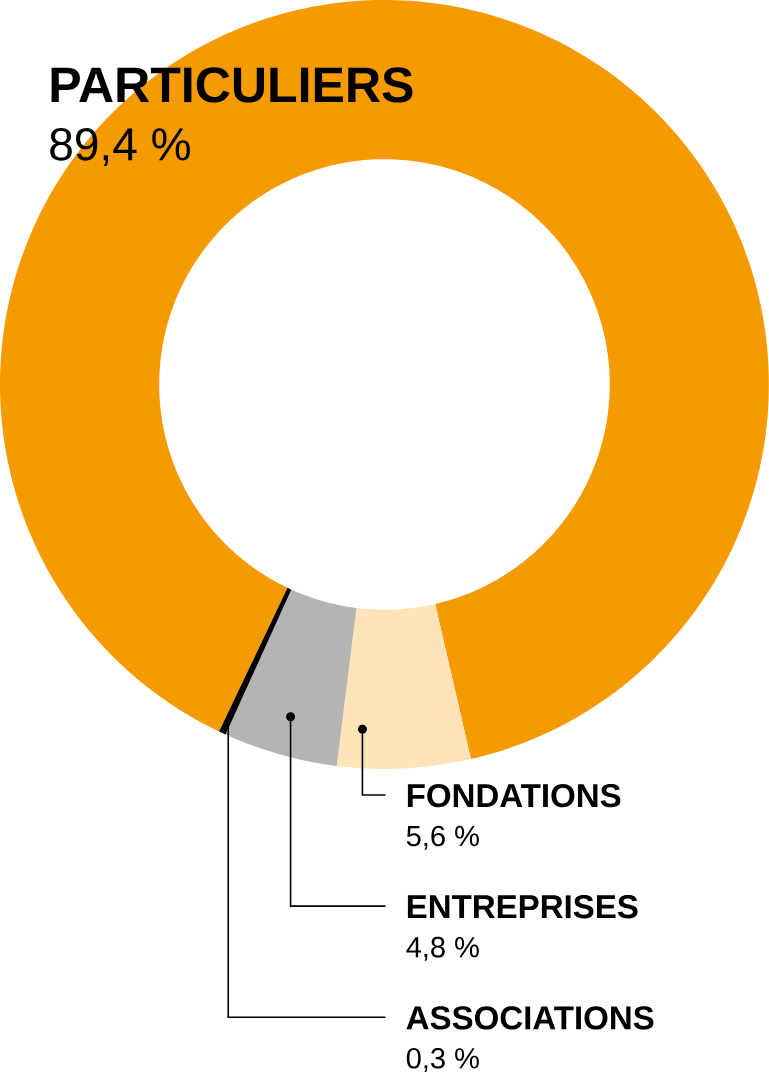 The image size is (769, 1072). I want to click on data-label: 0,3 %, so click(442, 1060).